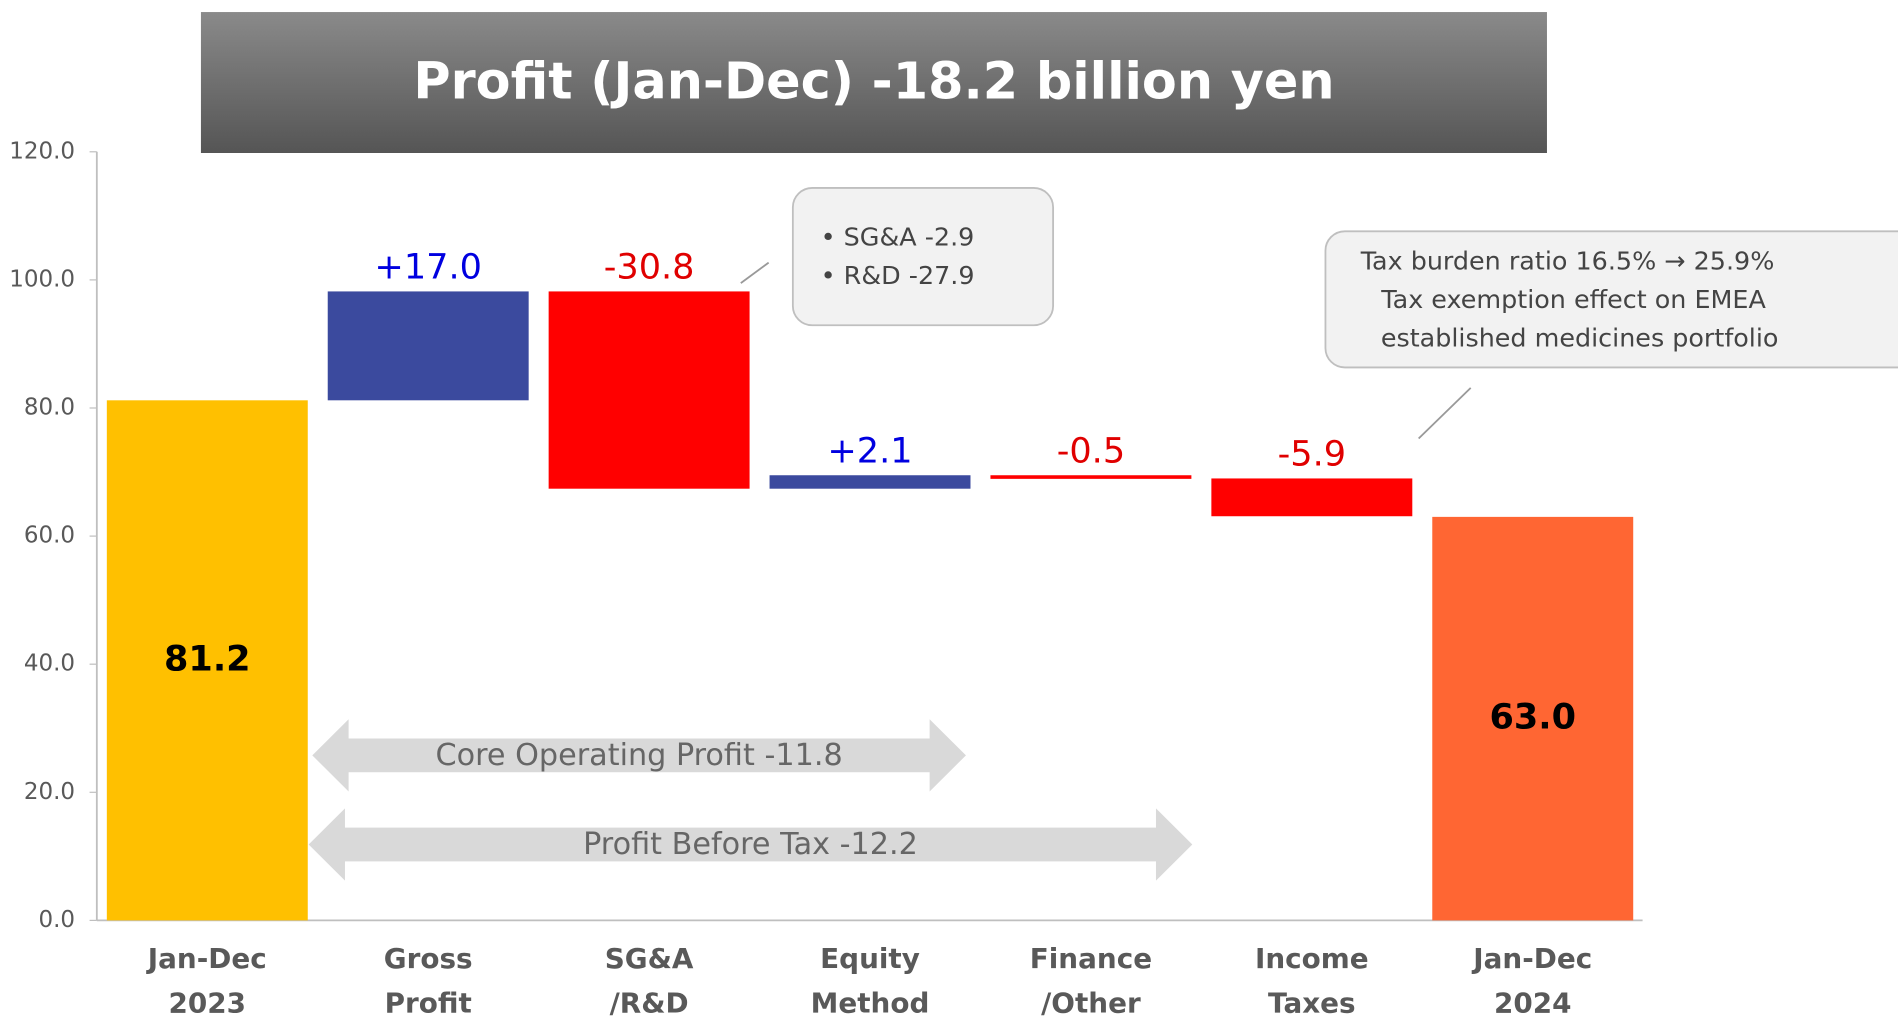 The height and width of the screenshot is (1024, 1898). Describe the element at coordinates (869, 451) in the screenshot. I see `data-label: +2.1` at that location.